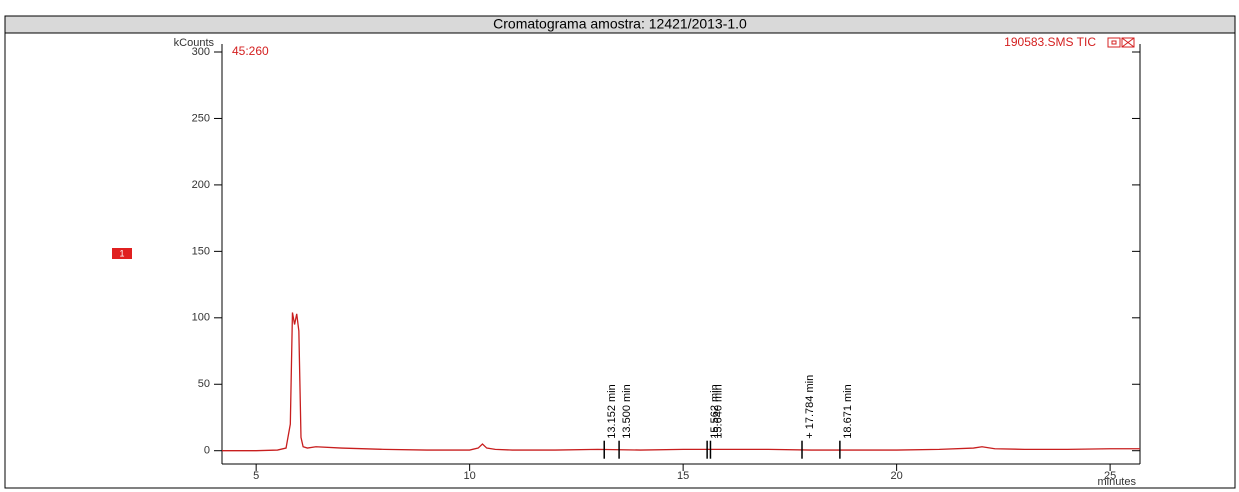  What do you see at coordinates (201, 52) in the screenshot?
I see `y-tick-label: 300` at bounding box center [201, 52].